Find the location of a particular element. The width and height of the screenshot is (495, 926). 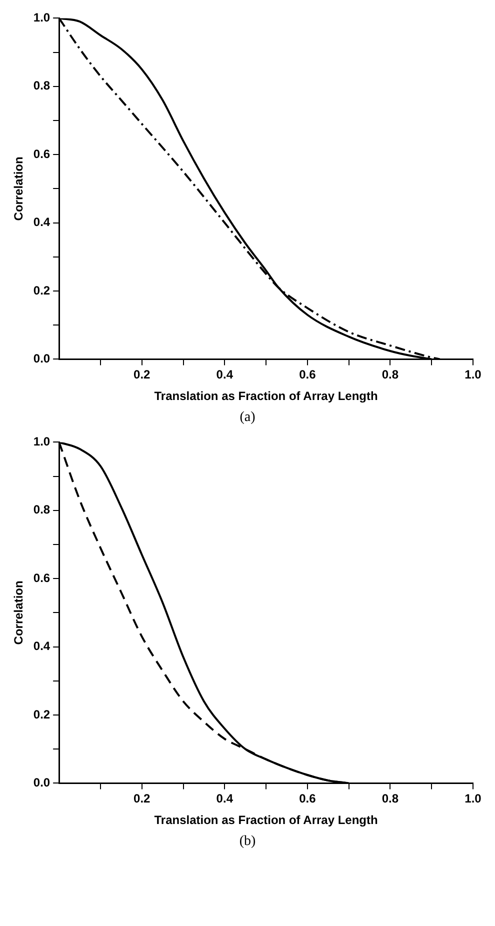

text: (a) is located at coordinates (247, 418).